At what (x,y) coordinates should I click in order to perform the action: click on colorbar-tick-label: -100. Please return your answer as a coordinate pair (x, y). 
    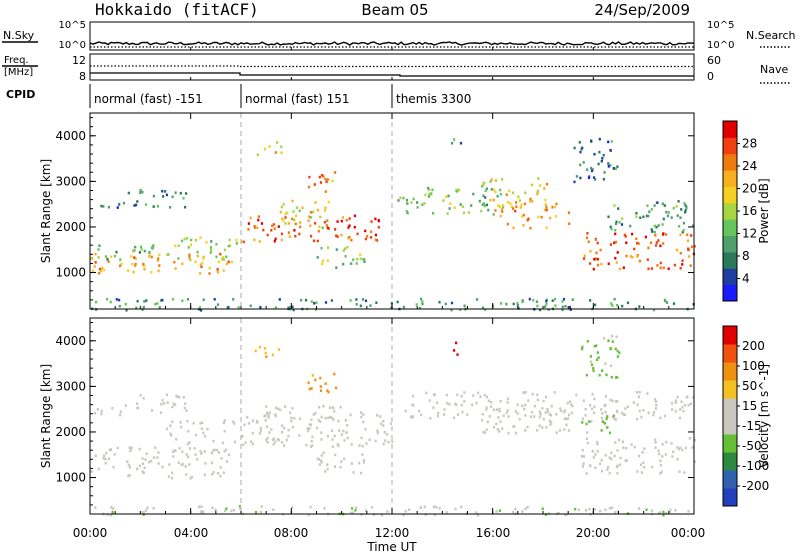
    Looking at the image, I should click on (755, 466).